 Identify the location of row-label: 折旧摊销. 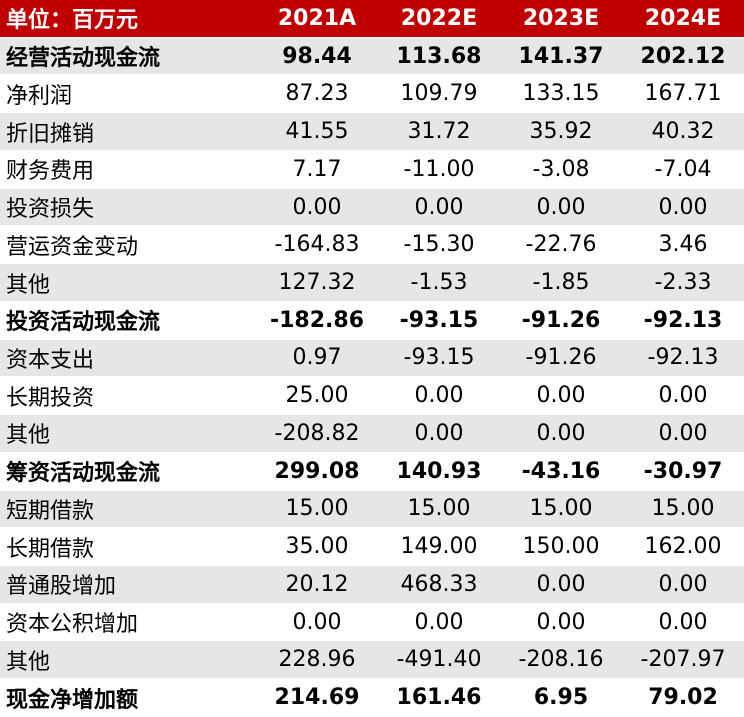
(50, 134).